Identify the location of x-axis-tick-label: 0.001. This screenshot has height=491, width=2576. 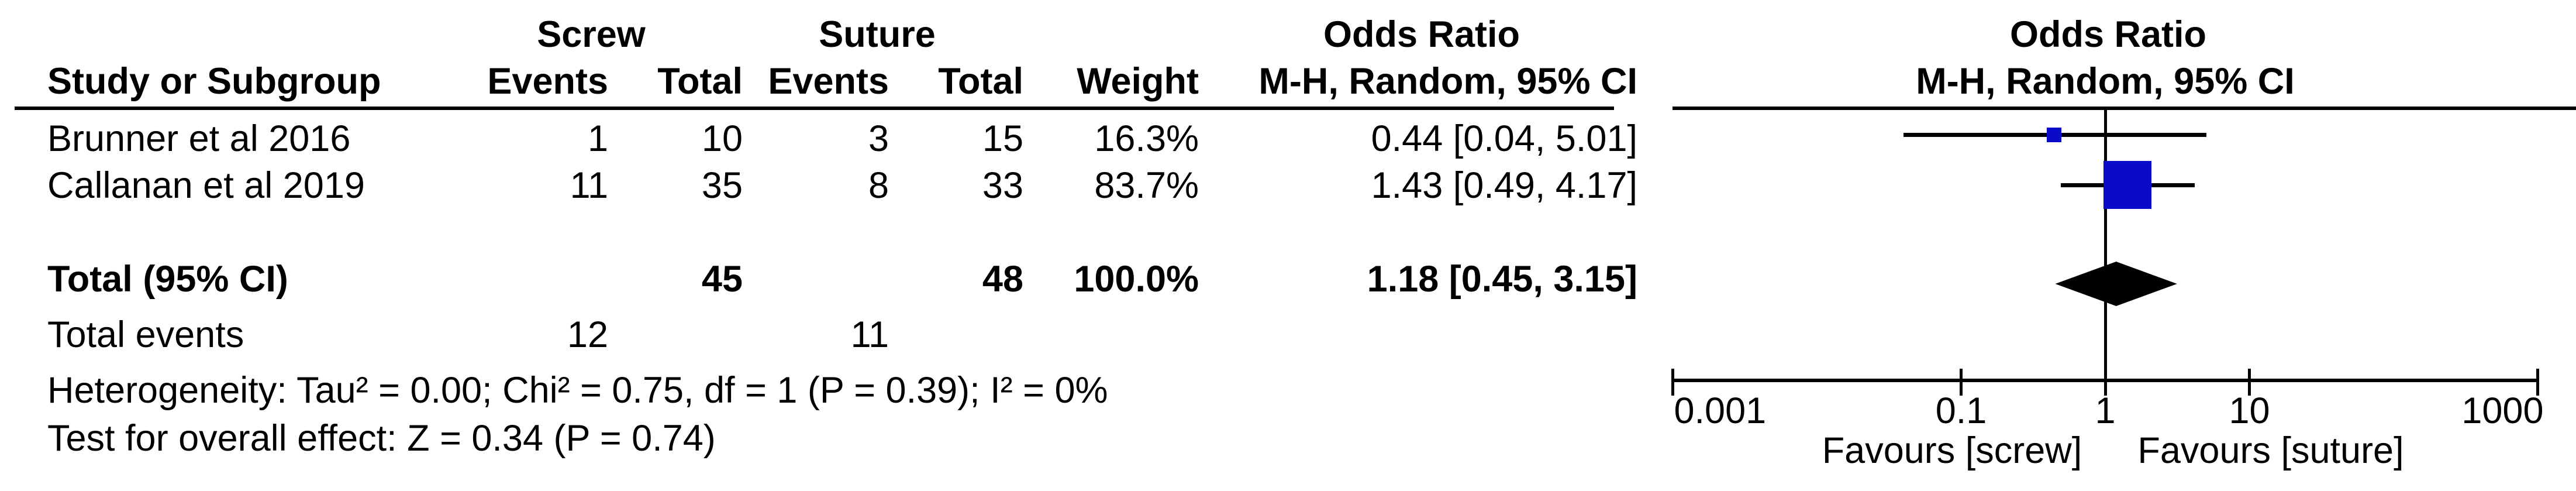
(1720, 410).